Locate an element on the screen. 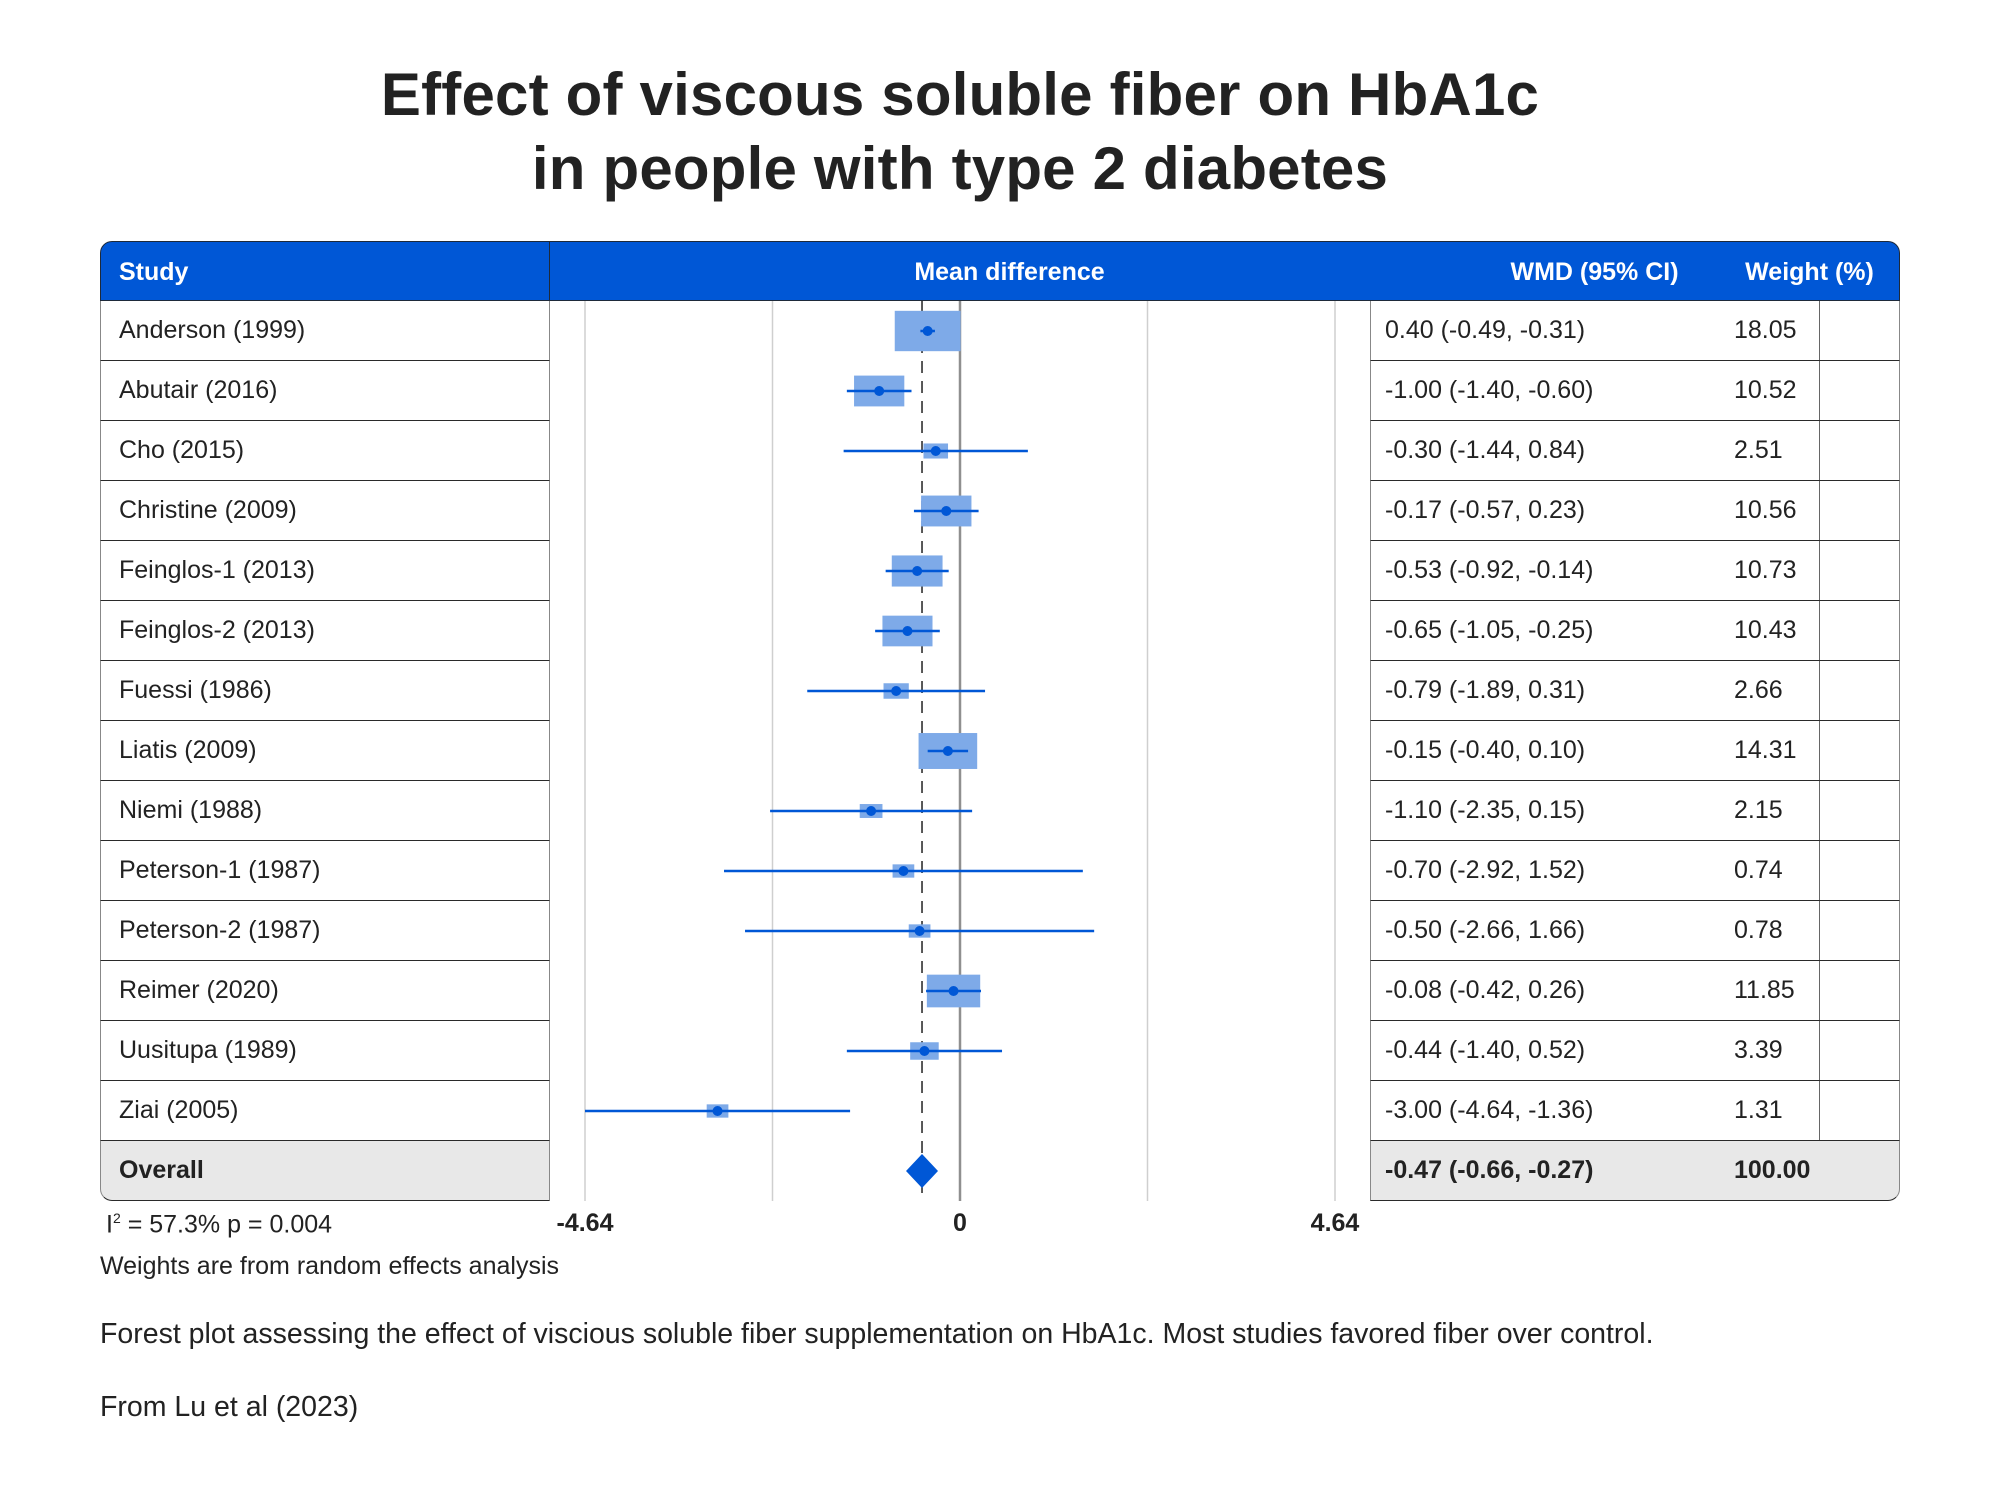 The width and height of the screenshot is (2000, 1494). wmd-cell: -1.00 (-1.40, -0.60) is located at coordinates (1595, 391).